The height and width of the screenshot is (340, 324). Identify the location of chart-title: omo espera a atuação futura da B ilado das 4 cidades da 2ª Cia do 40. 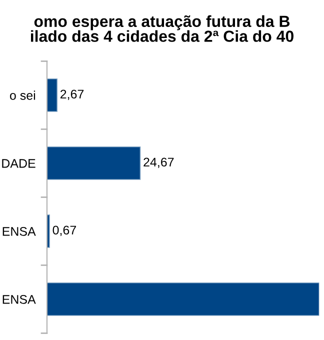
(162, 28).